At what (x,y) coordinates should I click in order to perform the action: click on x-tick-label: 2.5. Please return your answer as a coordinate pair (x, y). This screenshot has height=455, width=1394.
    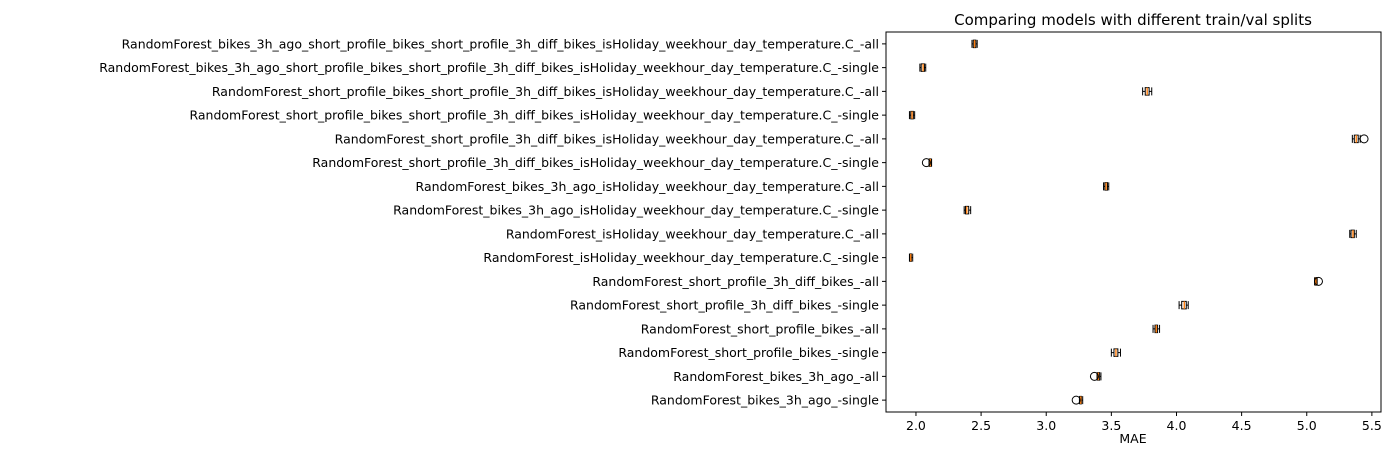
    Looking at the image, I should click on (981, 425).